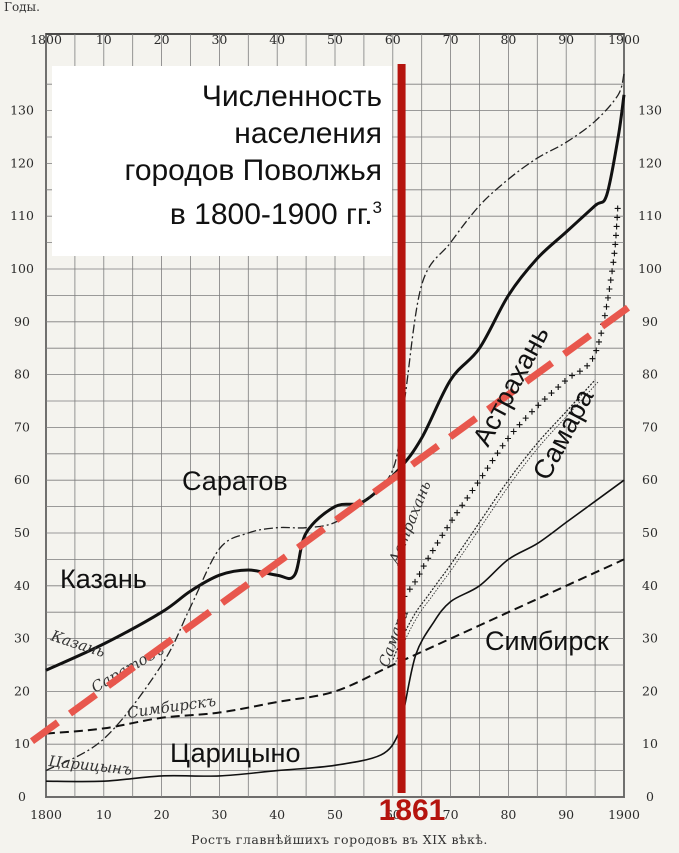 Image resolution: width=679 pixels, height=853 pixels. What do you see at coordinates (650, 690) in the screenshot?
I see `y-tick-label-right: 20` at bounding box center [650, 690].